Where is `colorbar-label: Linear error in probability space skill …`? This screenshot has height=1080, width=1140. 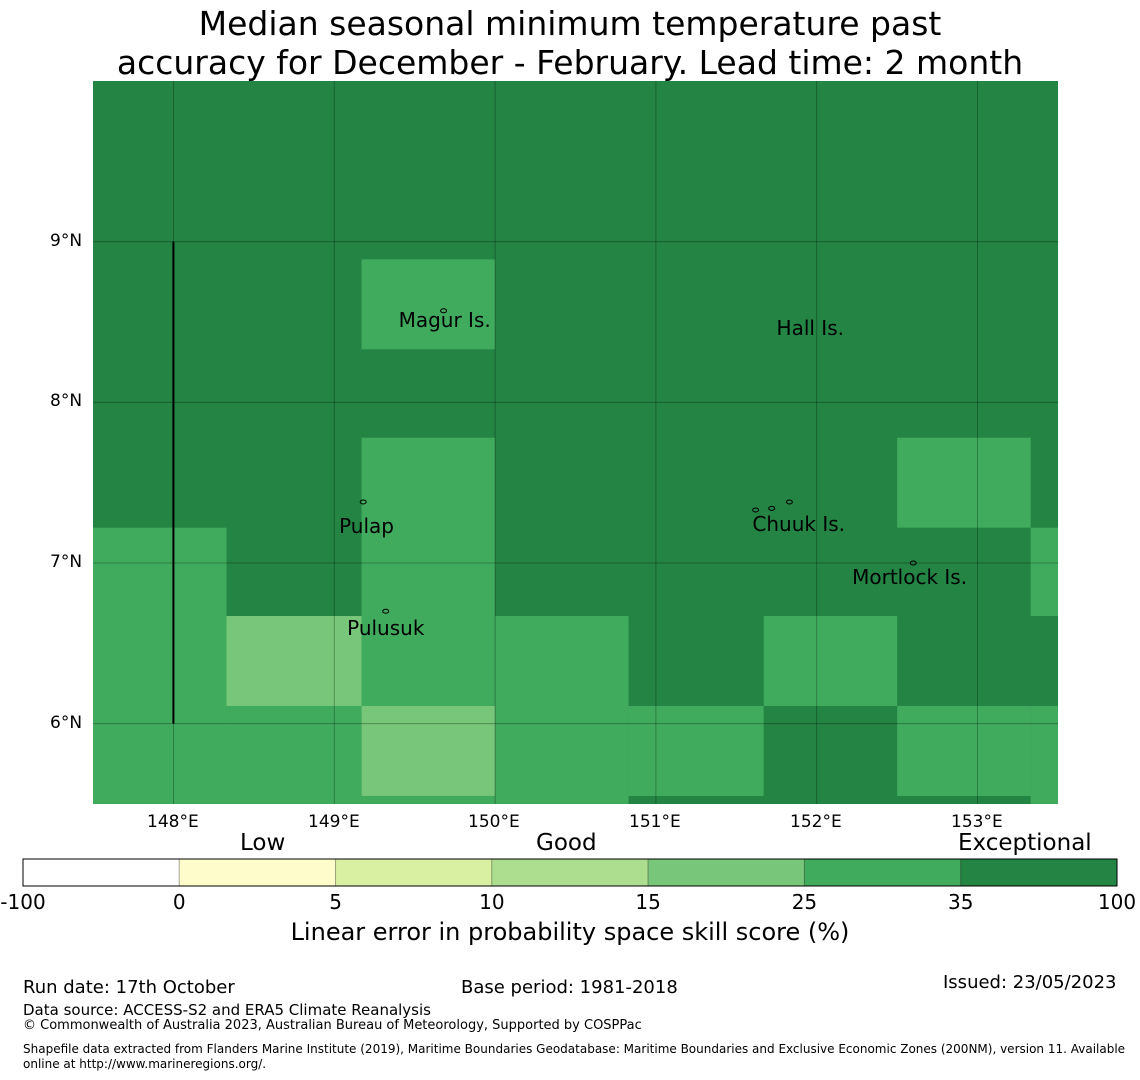
colorbar-label: Linear error in probability space skill … is located at coordinates (570, 932).